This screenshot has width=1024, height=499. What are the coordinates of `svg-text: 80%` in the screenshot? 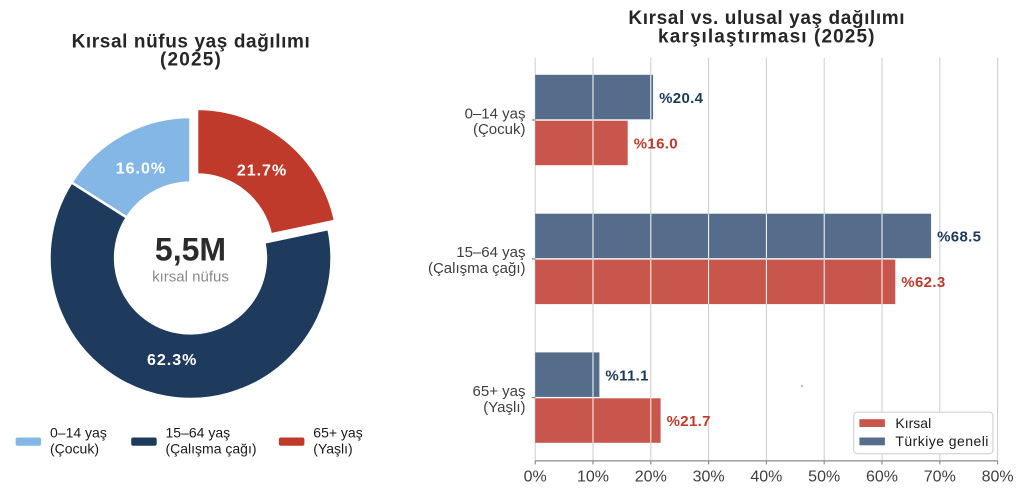 It's located at (998, 476).